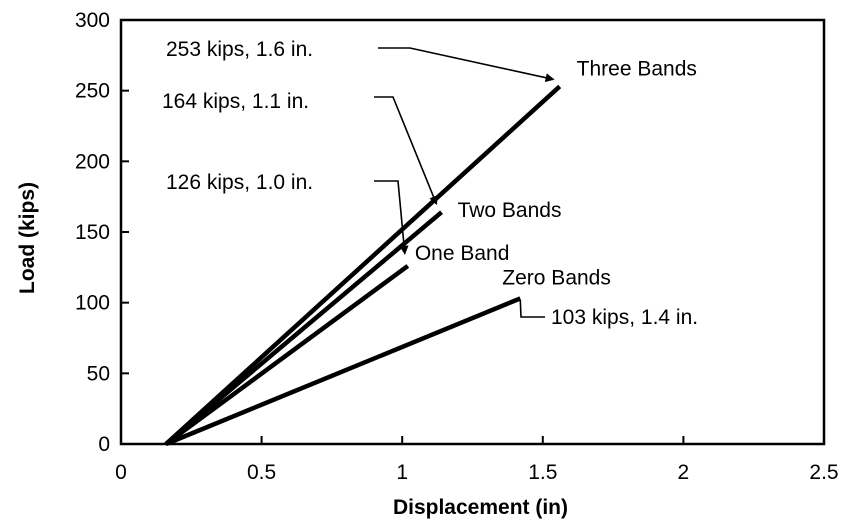  What do you see at coordinates (510, 210) in the screenshot?
I see `series-label-two-bands: Two Bands` at bounding box center [510, 210].